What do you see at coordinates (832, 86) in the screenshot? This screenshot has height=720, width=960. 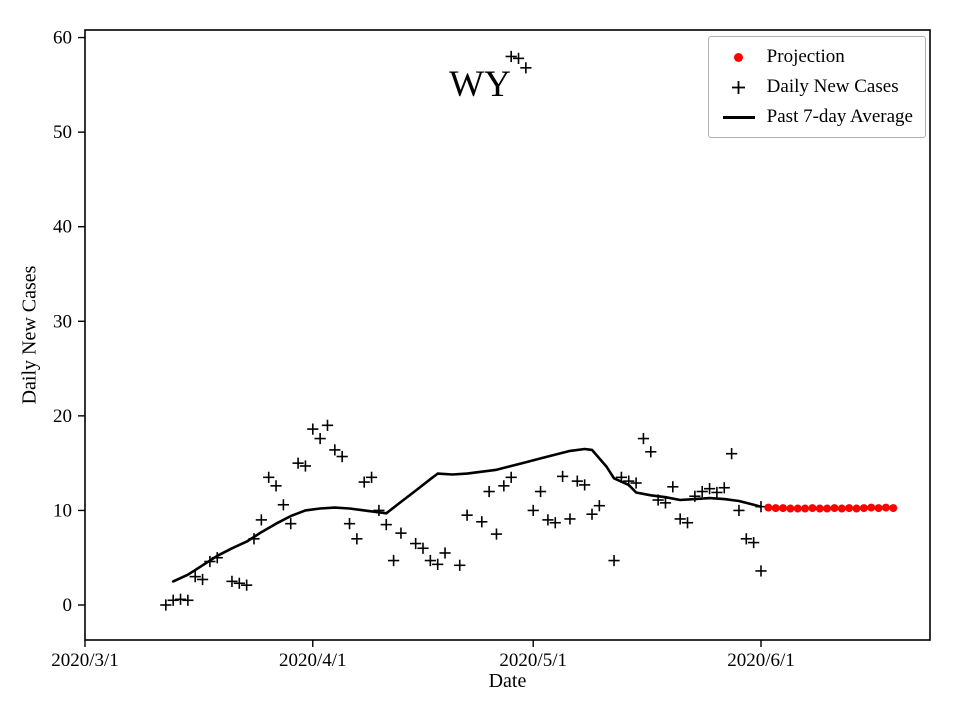 I see `legend-label-daily-new-cases: Daily New Cases` at bounding box center [832, 86].